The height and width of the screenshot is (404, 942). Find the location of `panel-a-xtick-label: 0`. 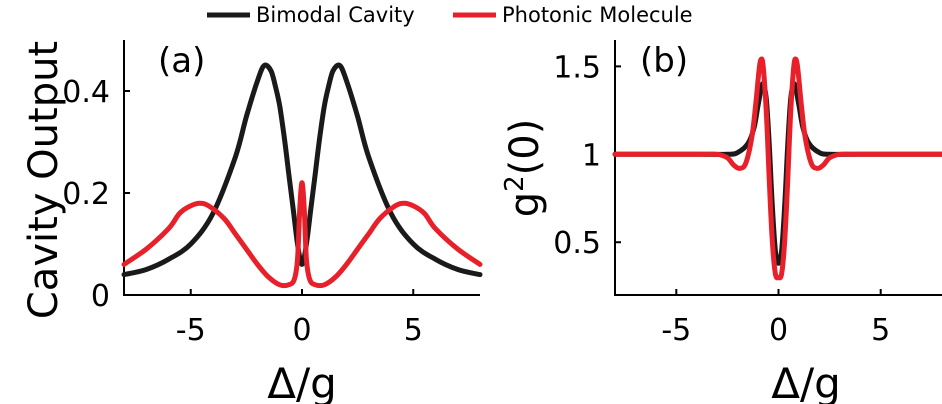

panel-a-xtick-label: 0 is located at coordinates (301, 330).